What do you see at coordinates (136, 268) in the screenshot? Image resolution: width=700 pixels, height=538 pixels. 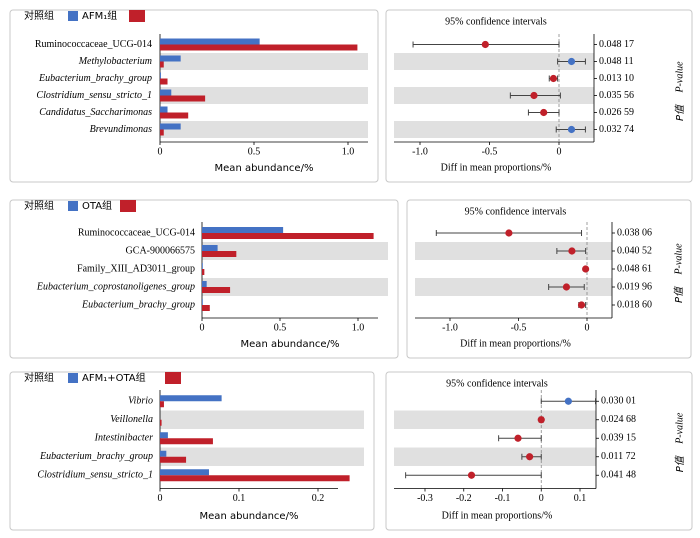 I see `bar-category-label: Family_XIII_AD3011_group` at bounding box center [136, 268].